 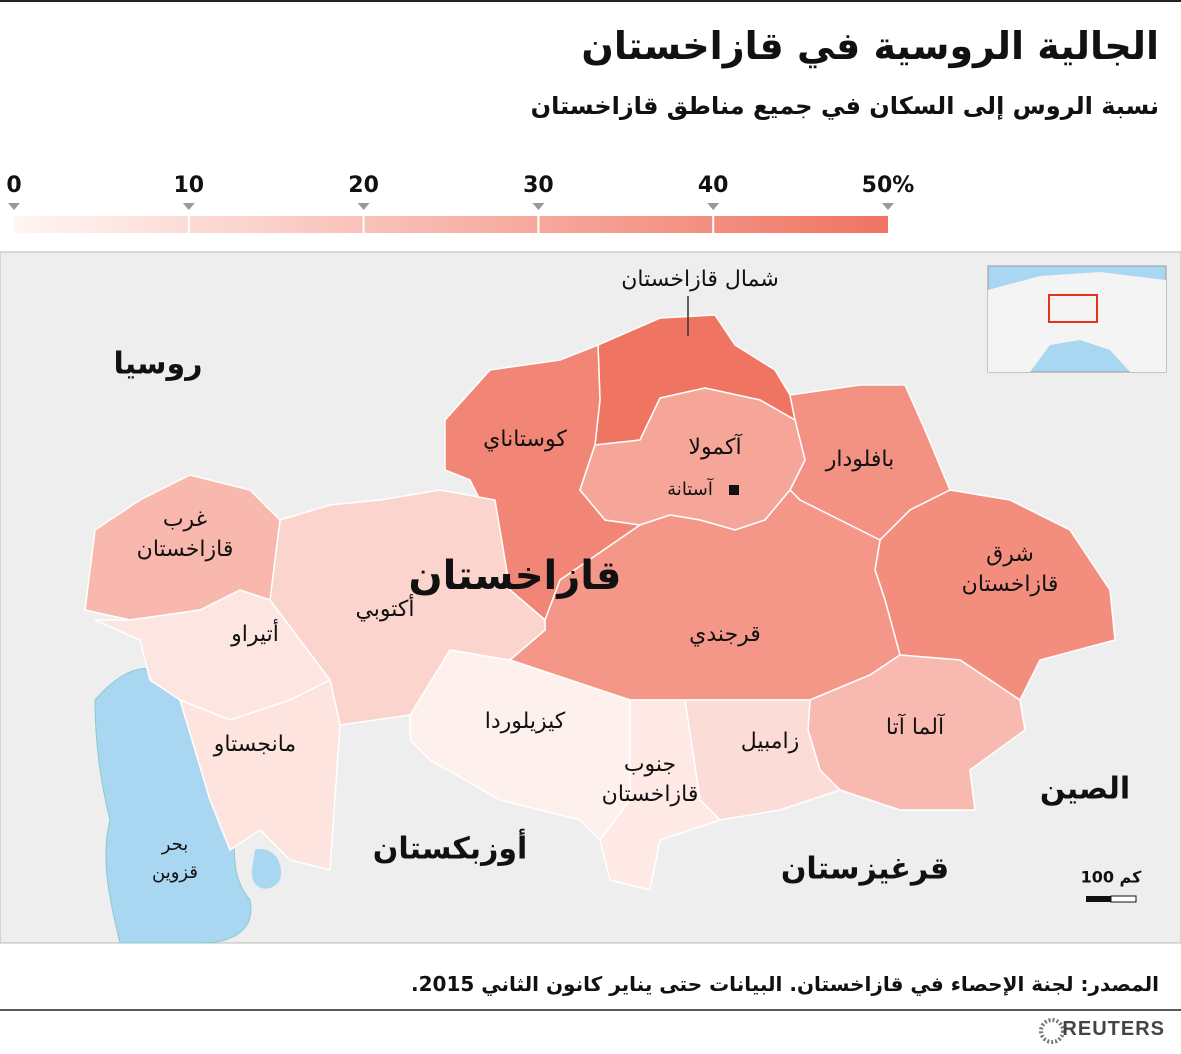 I want to click on region-label: زامبيل, so click(x=770, y=741).